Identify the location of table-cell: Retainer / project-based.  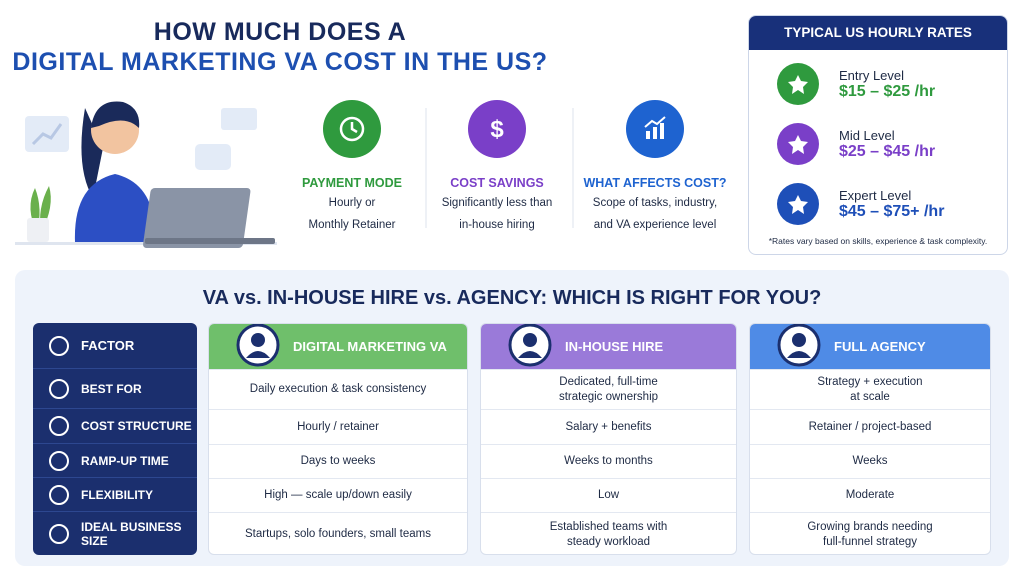
(870, 426).